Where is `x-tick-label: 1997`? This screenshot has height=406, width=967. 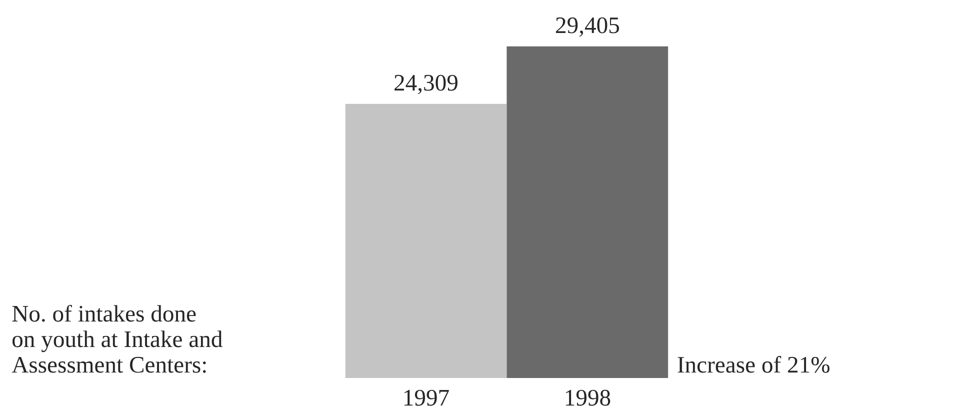 x-tick-label: 1997 is located at coordinates (426, 398).